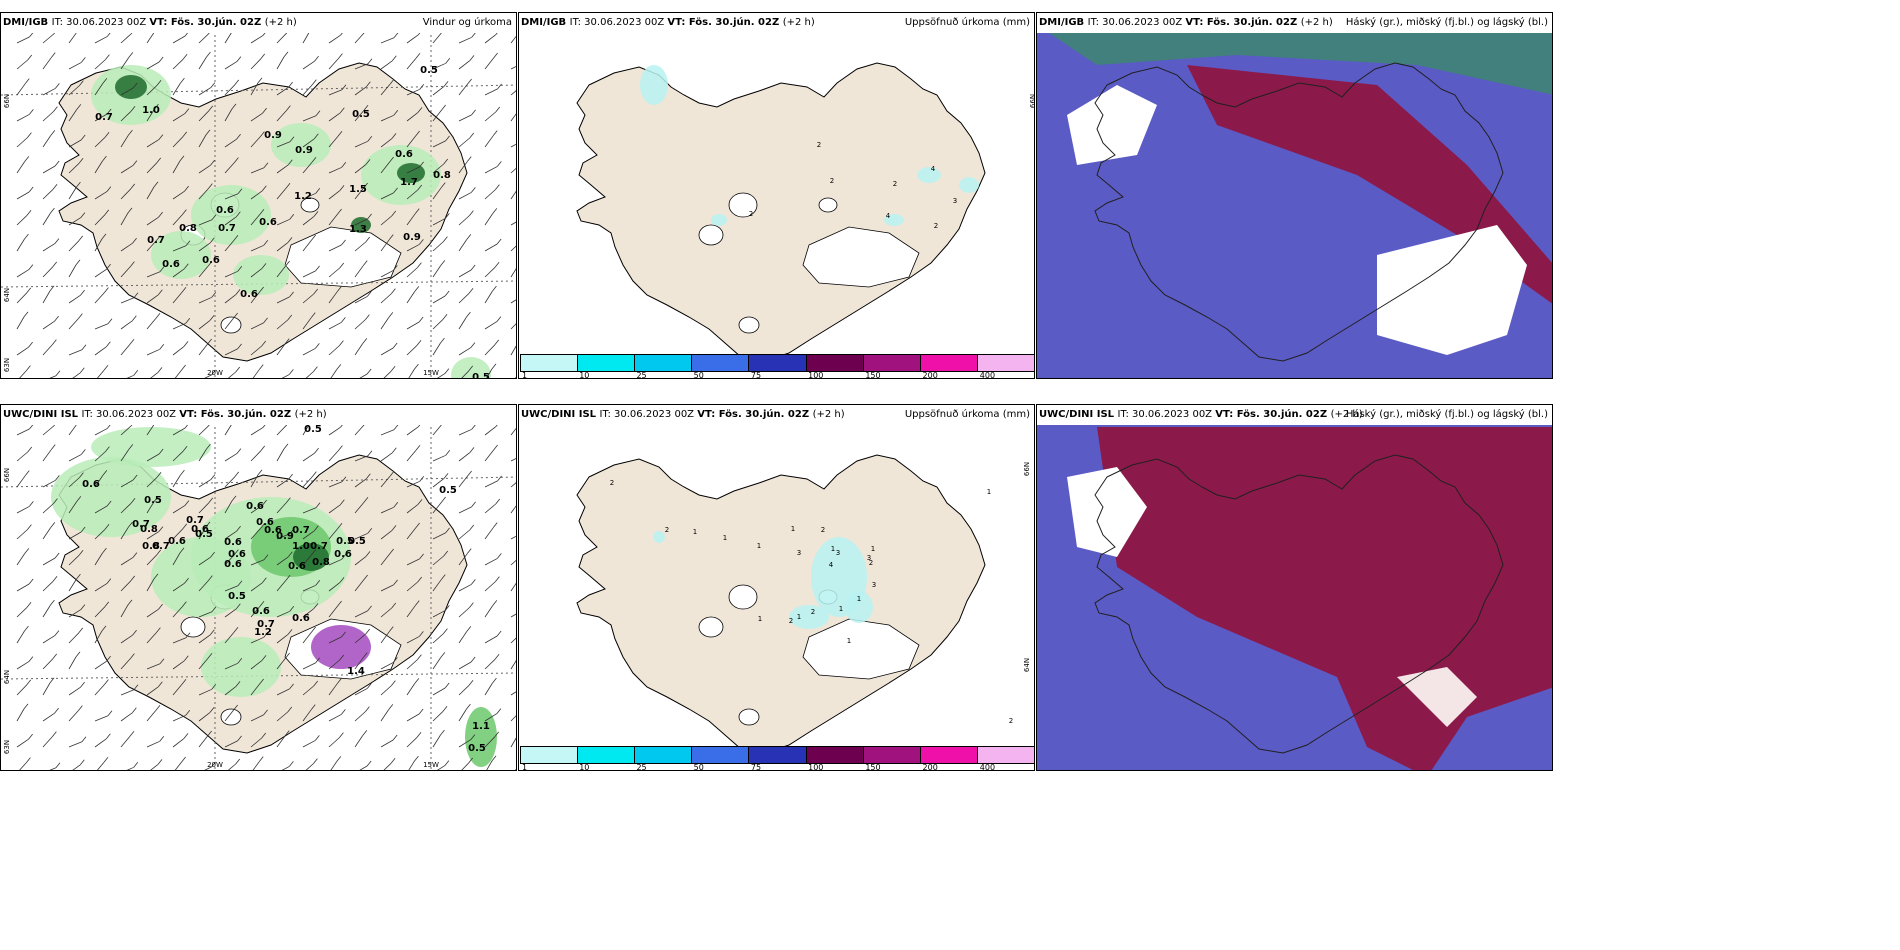 The image size is (1900, 950). What do you see at coordinates (930, 375) in the screenshot?
I see `legend-tick: 200` at bounding box center [930, 375].